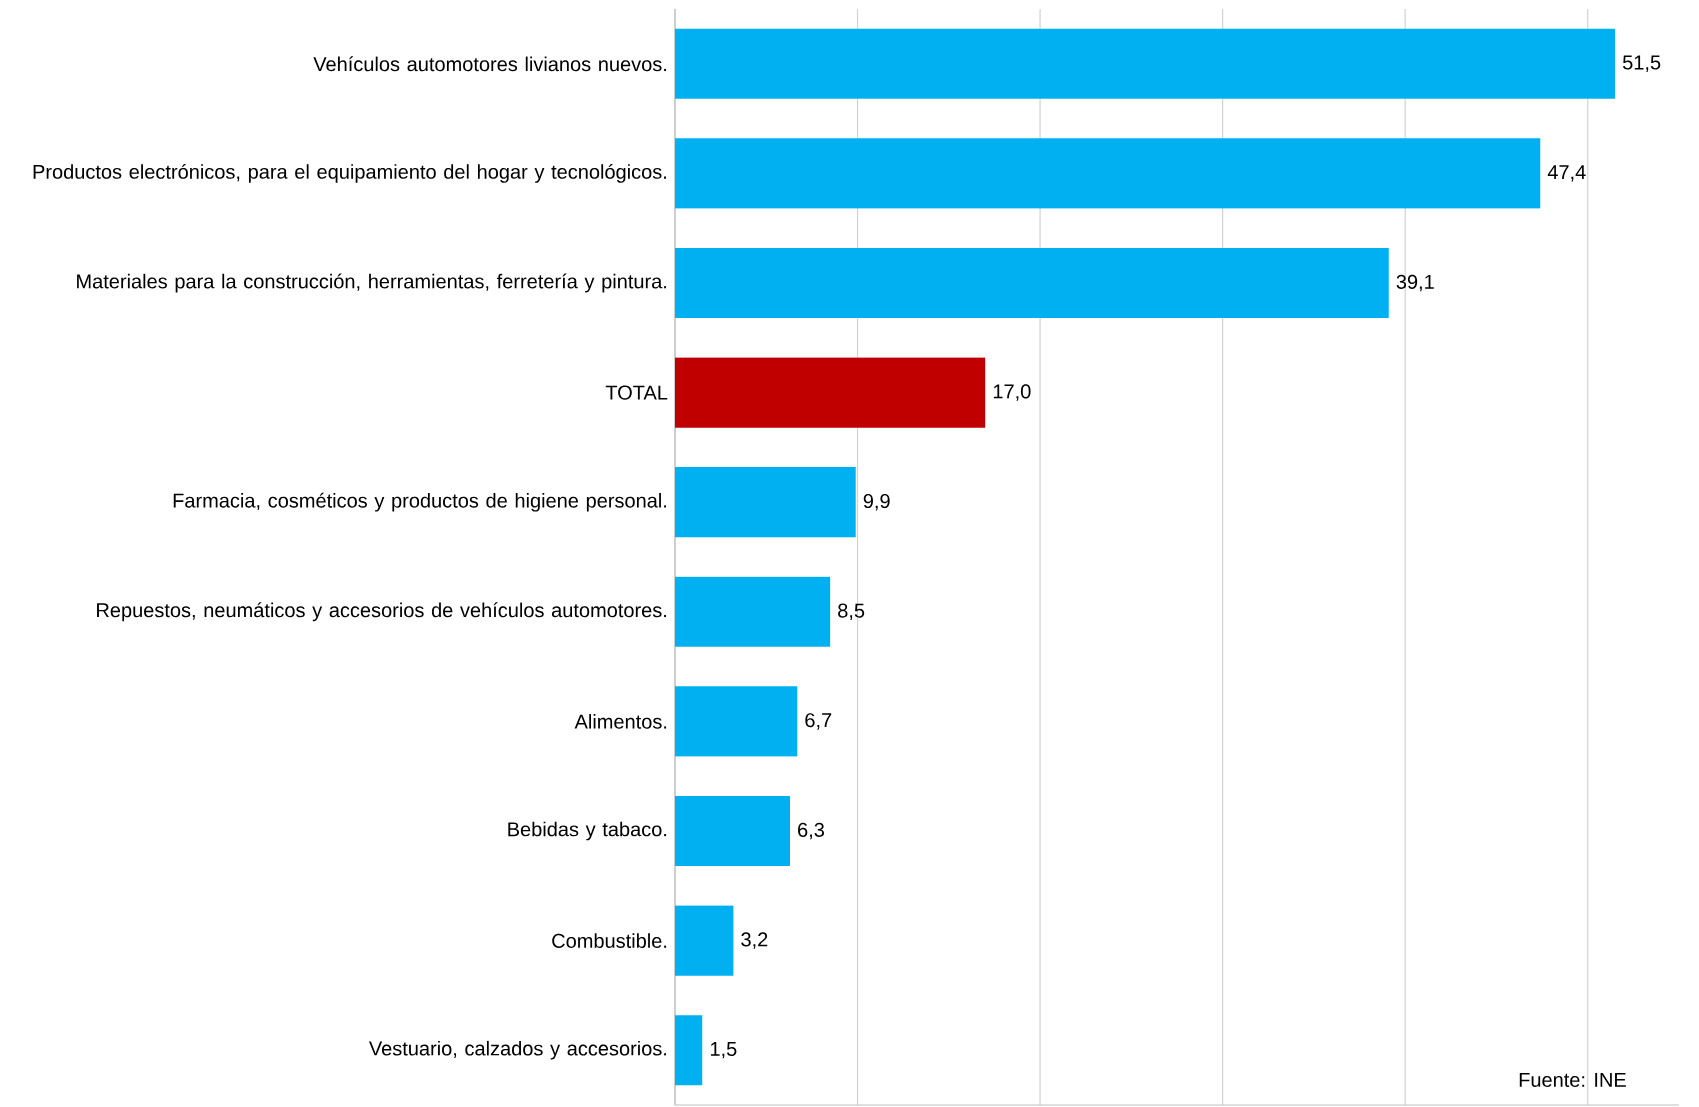 Image resolution: width=1699 pixels, height=1107 pixels. I want to click on data-label: 6,7, so click(818, 721).